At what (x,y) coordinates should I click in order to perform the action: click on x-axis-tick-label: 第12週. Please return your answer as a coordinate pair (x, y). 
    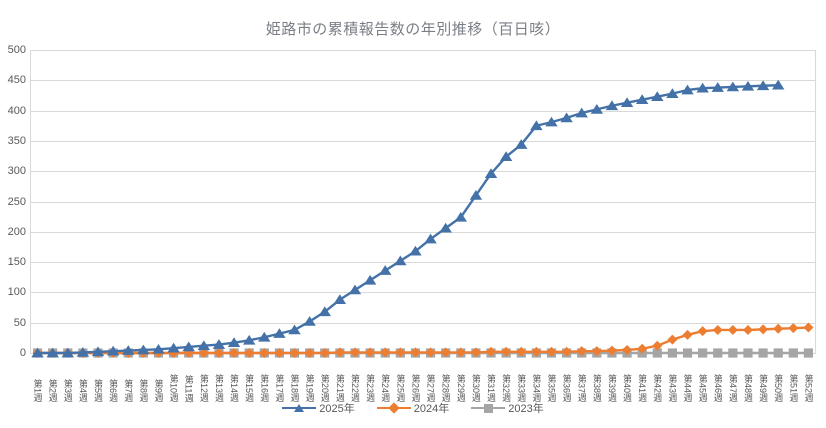
    Looking at the image, I should click on (203, 387).